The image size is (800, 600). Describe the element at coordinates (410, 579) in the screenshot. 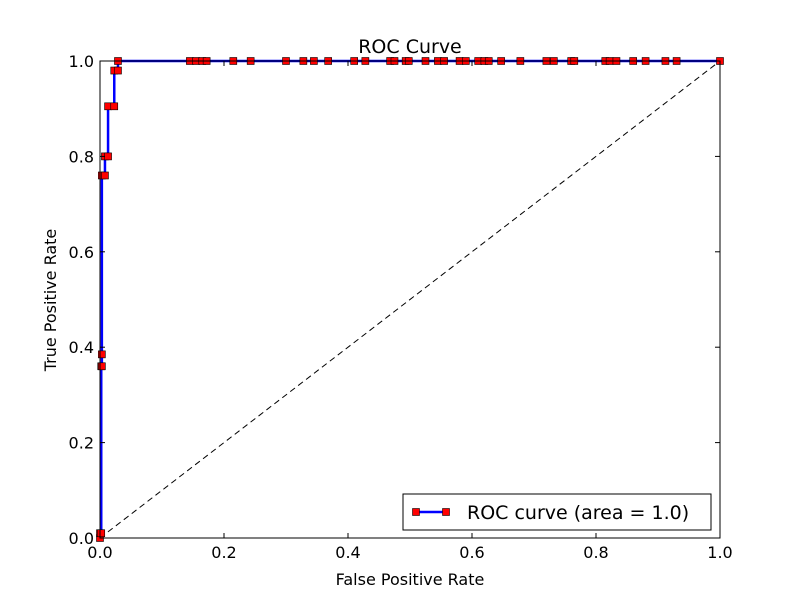

I see `x-axis-label: False Positive Rate` at that location.